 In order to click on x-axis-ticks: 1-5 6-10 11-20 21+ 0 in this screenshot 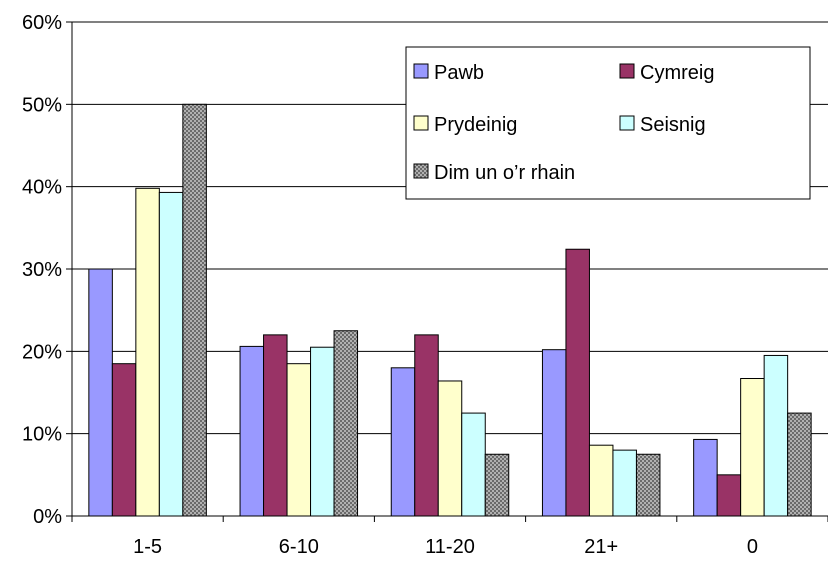, I will do `click(449, 537)`.